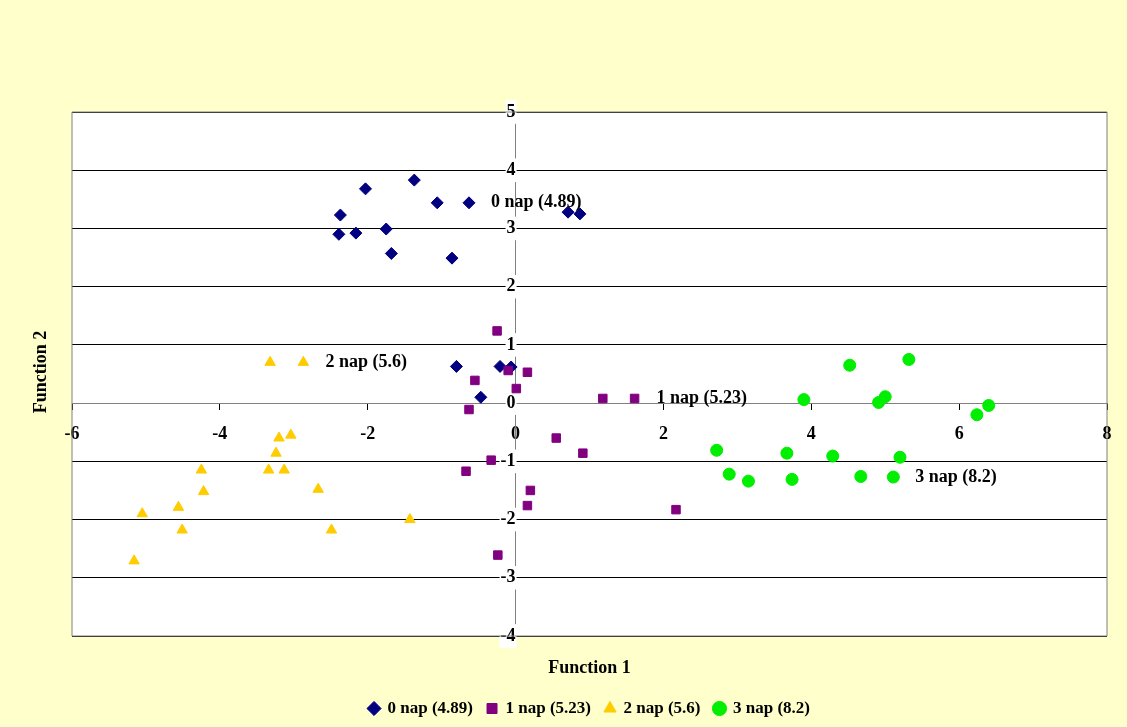 The width and height of the screenshot is (1127, 727). What do you see at coordinates (508, 576) in the screenshot?
I see `y-tick-label: -3` at bounding box center [508, 576].